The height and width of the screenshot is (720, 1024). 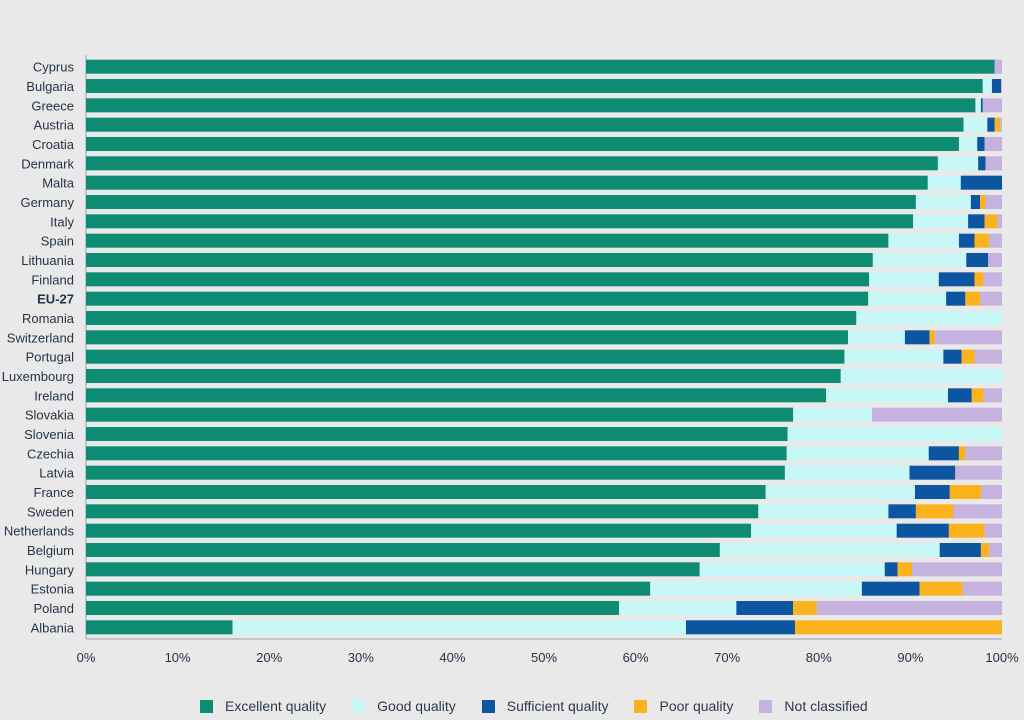 I want to click on category-label: Ireland, so click(x=54, y=395).